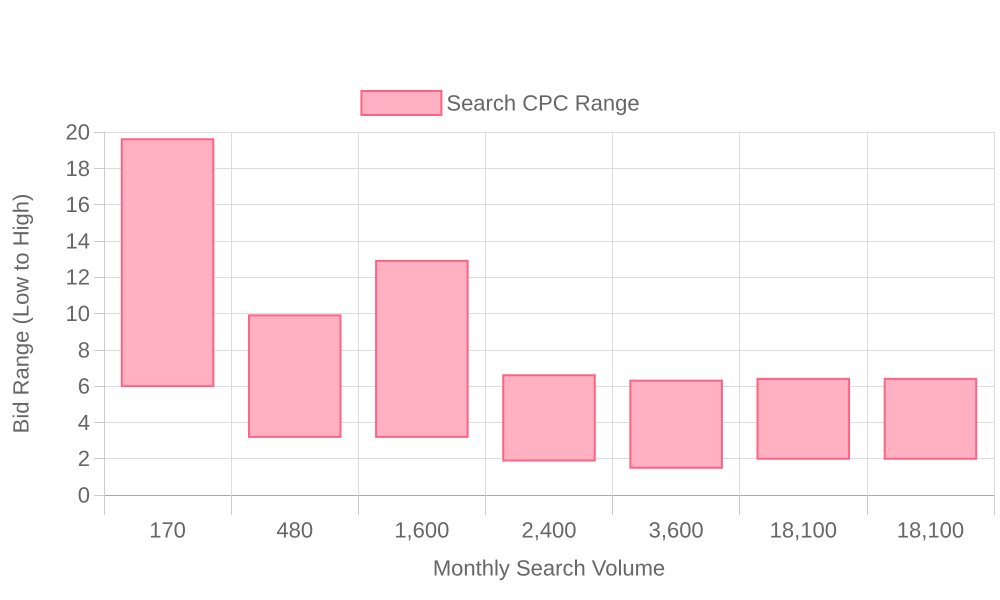 This screenshot has height=600, width=1000. Describe the element at coordinates (422, 530) in the screenshot. I see `x-tick-label: 1,600` at that location.